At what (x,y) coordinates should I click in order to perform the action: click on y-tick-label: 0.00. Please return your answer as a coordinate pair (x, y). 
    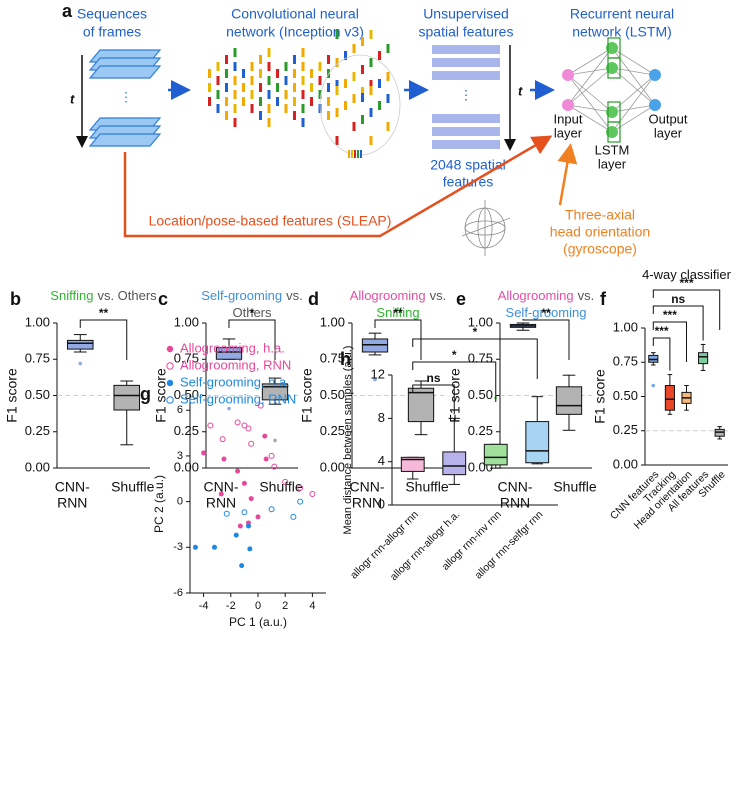
    Looking at the image, I should click on (37, 466).